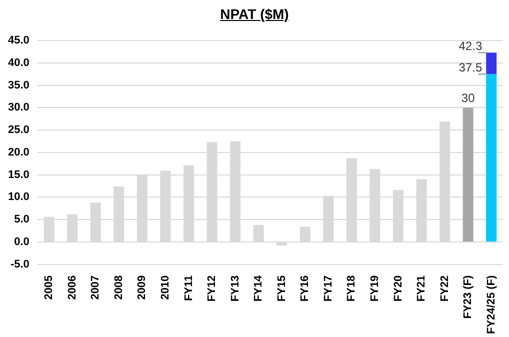 The width and height of the screenshot is (509, 337). I want to click on y-tick-label: 40.0, so click(19, 63).